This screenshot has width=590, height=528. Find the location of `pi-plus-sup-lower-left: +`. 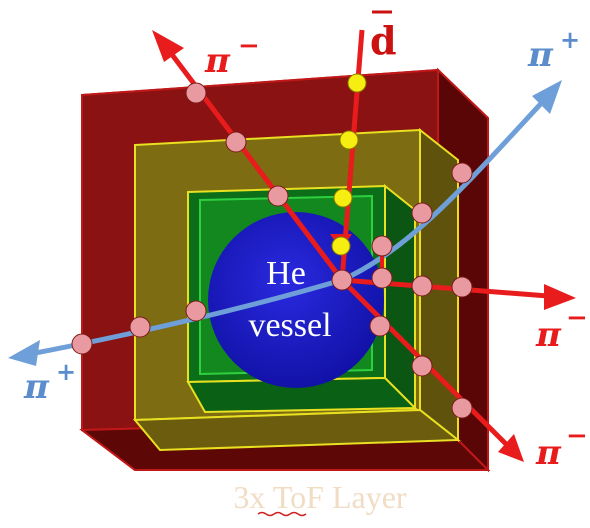

pi-plus-sup-lower-left: + is located at coordinates (66, 371).